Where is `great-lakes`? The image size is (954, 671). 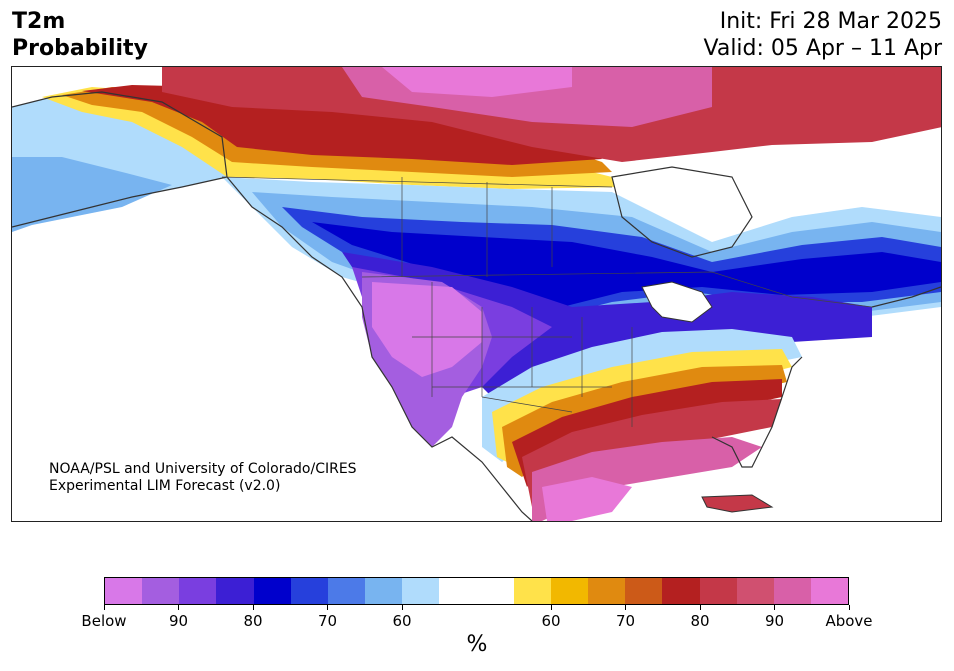
great-lakes is located at coordinates (677, 302).